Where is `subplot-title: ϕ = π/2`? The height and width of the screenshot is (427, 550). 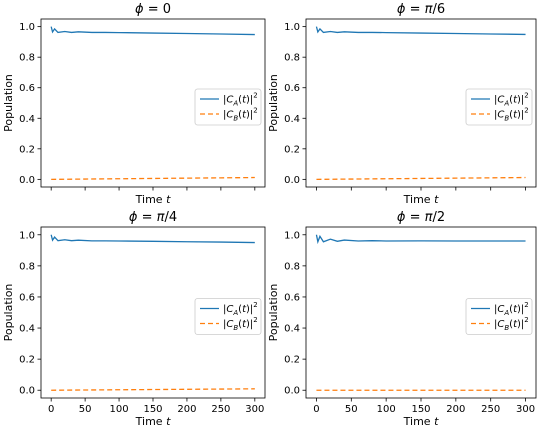 subplot-title: ϕ = π/2 is located at coordinates (421, 217).